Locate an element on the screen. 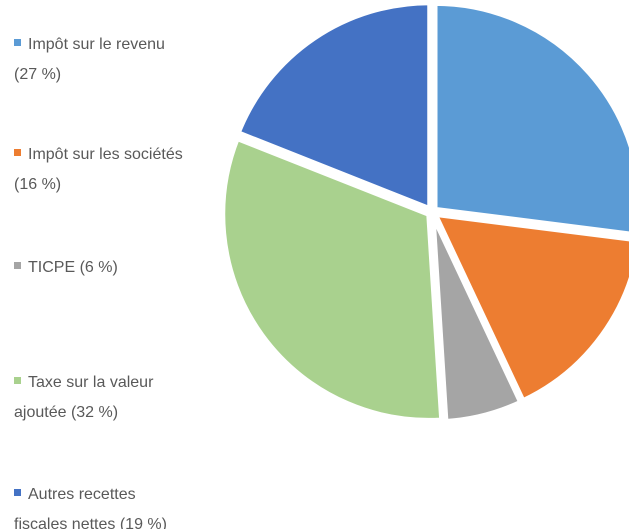 The image size is (629, 529). legend-item: Autres recettes fiscales nettes (19 %) is located at coordinates (103, 504).